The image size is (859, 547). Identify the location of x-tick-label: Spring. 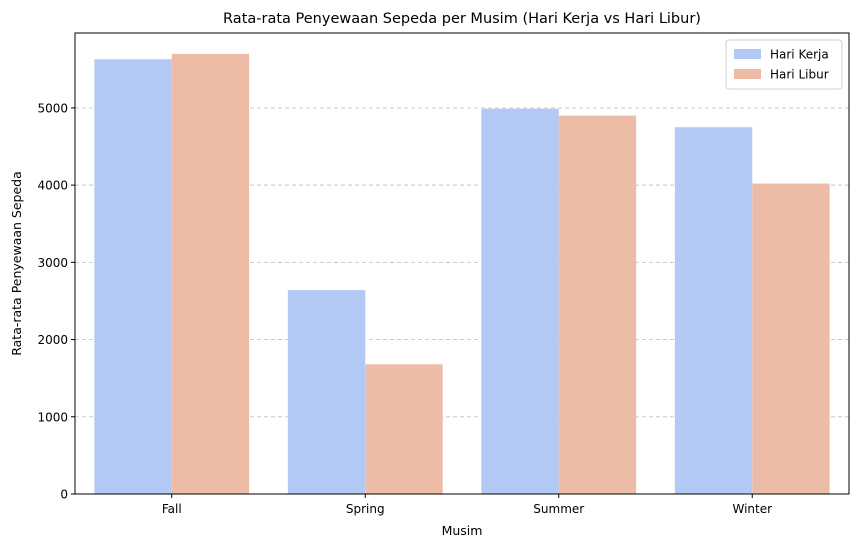
(365, 509).